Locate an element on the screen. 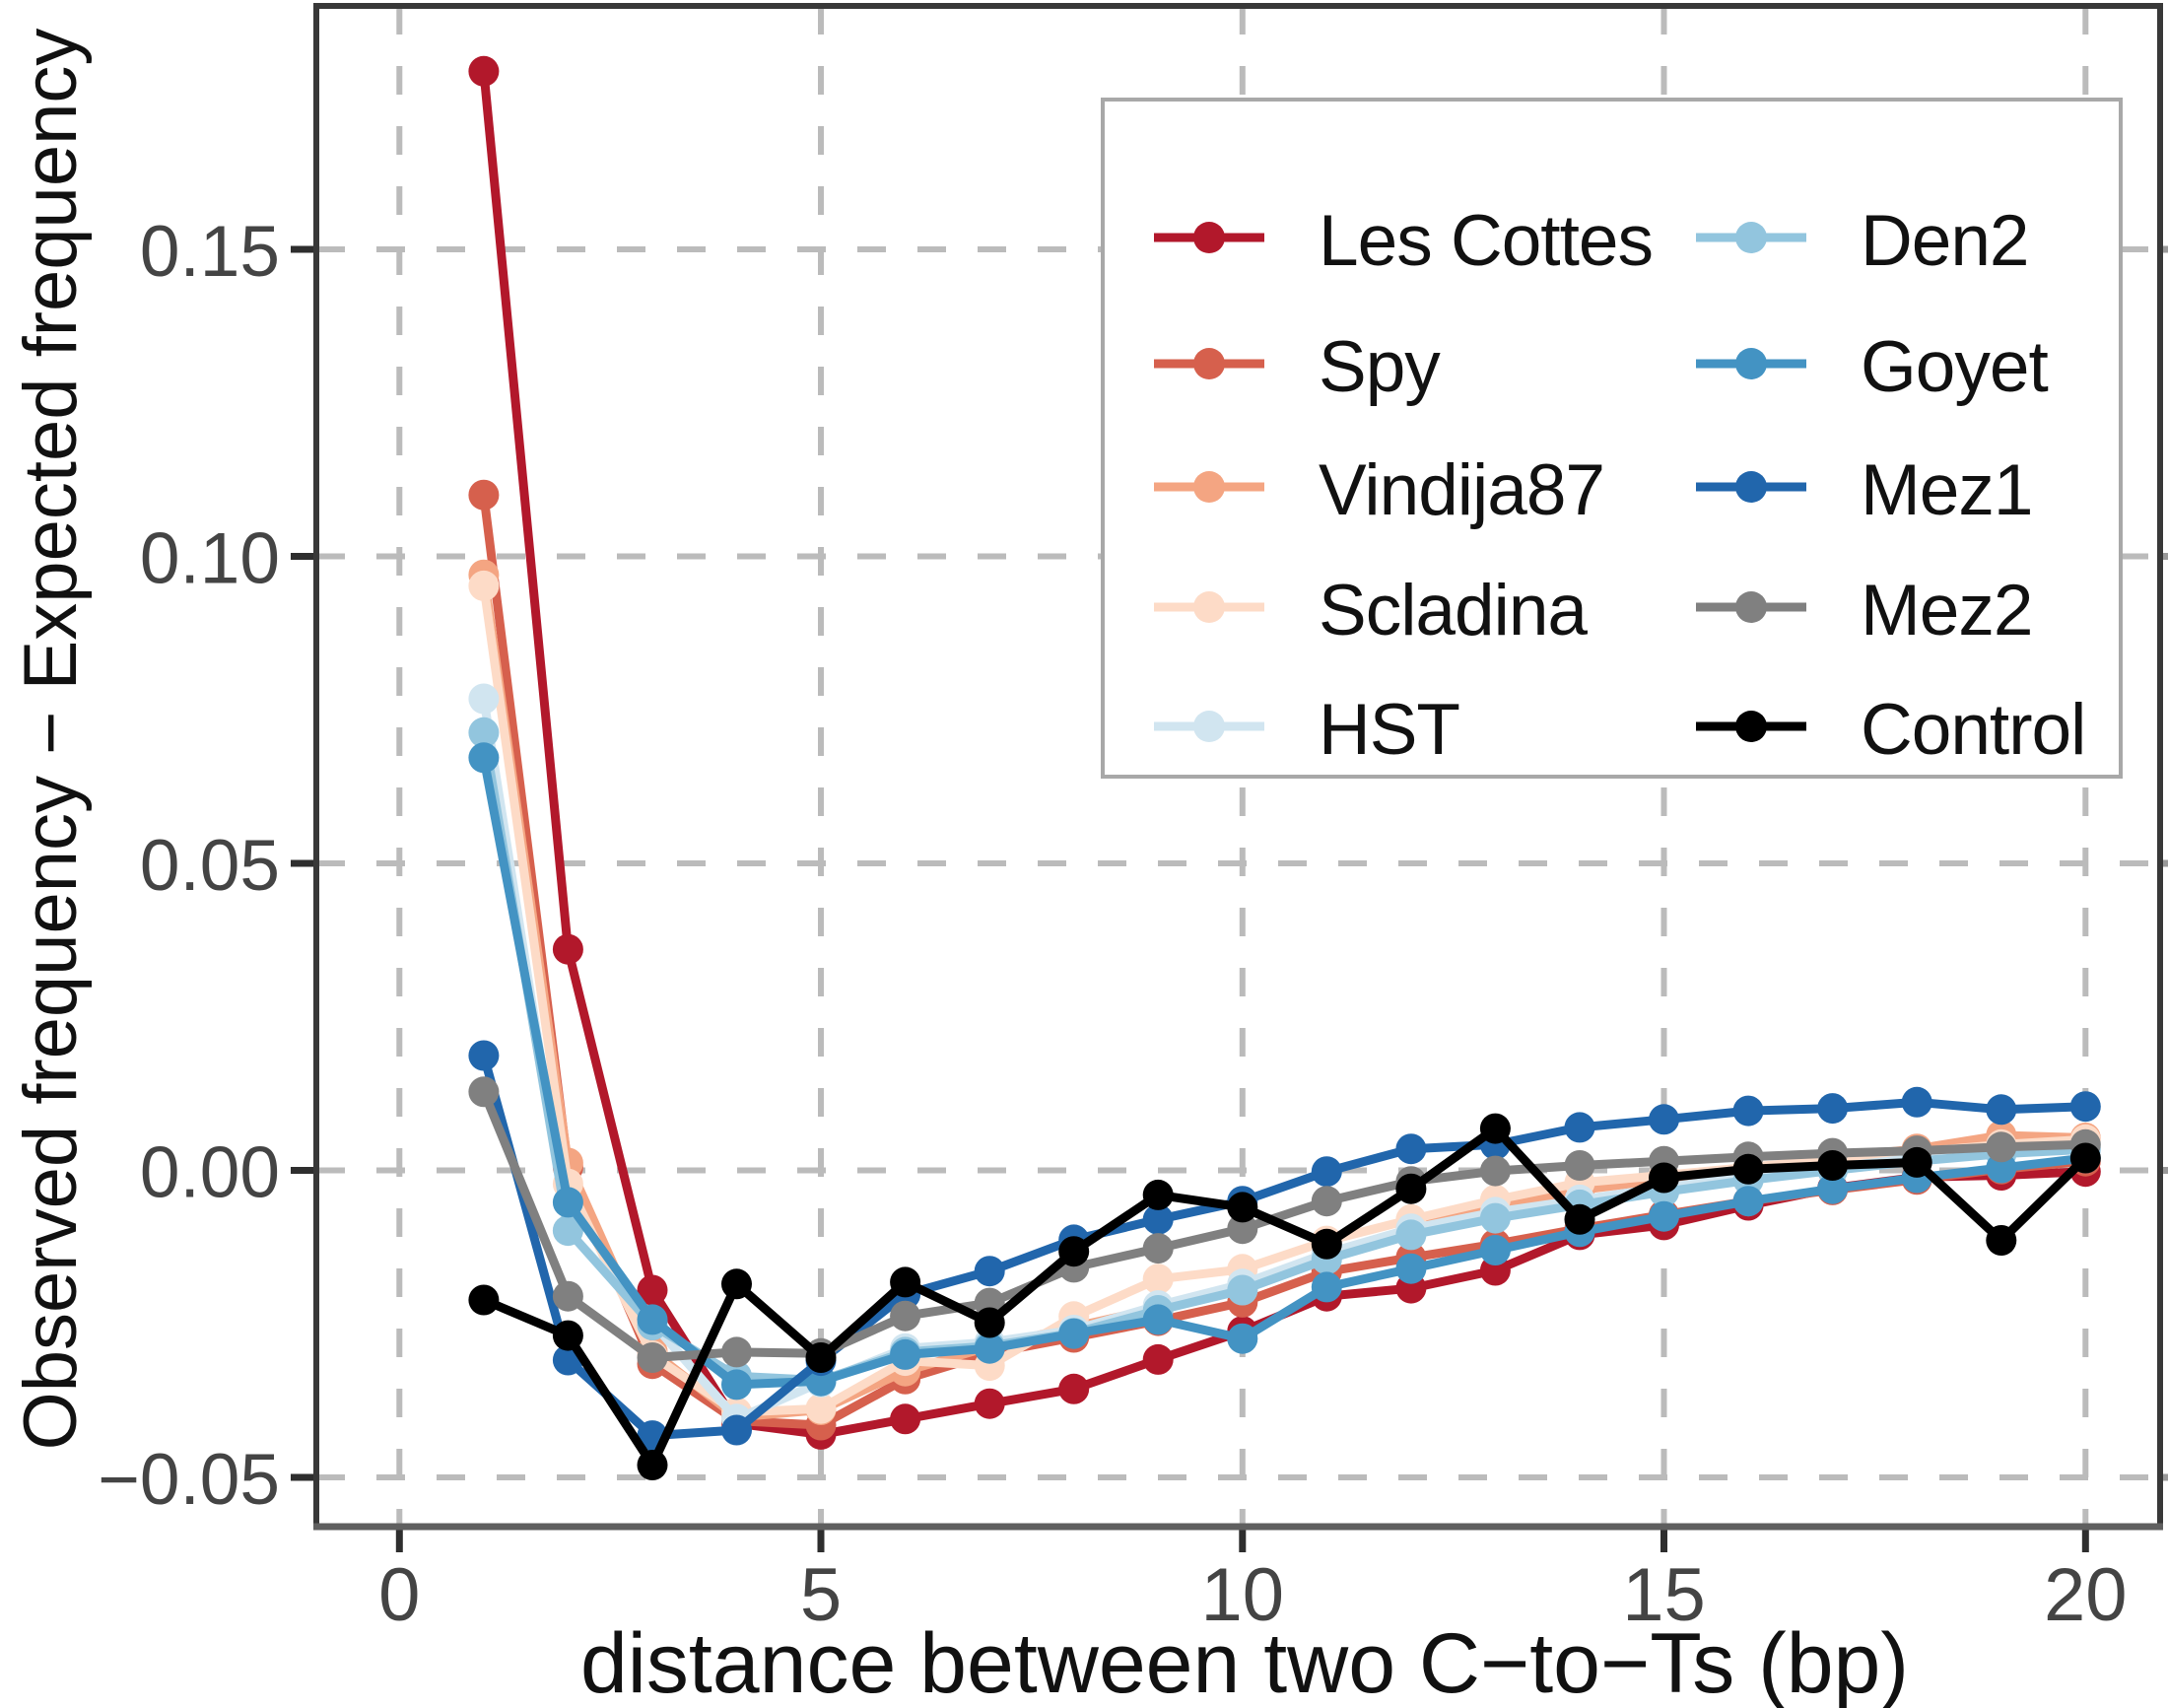 Image resolution: width=2168 pixels, height=1708 pixels. svg-text: 10 is located at coordinates (1243, 1595).